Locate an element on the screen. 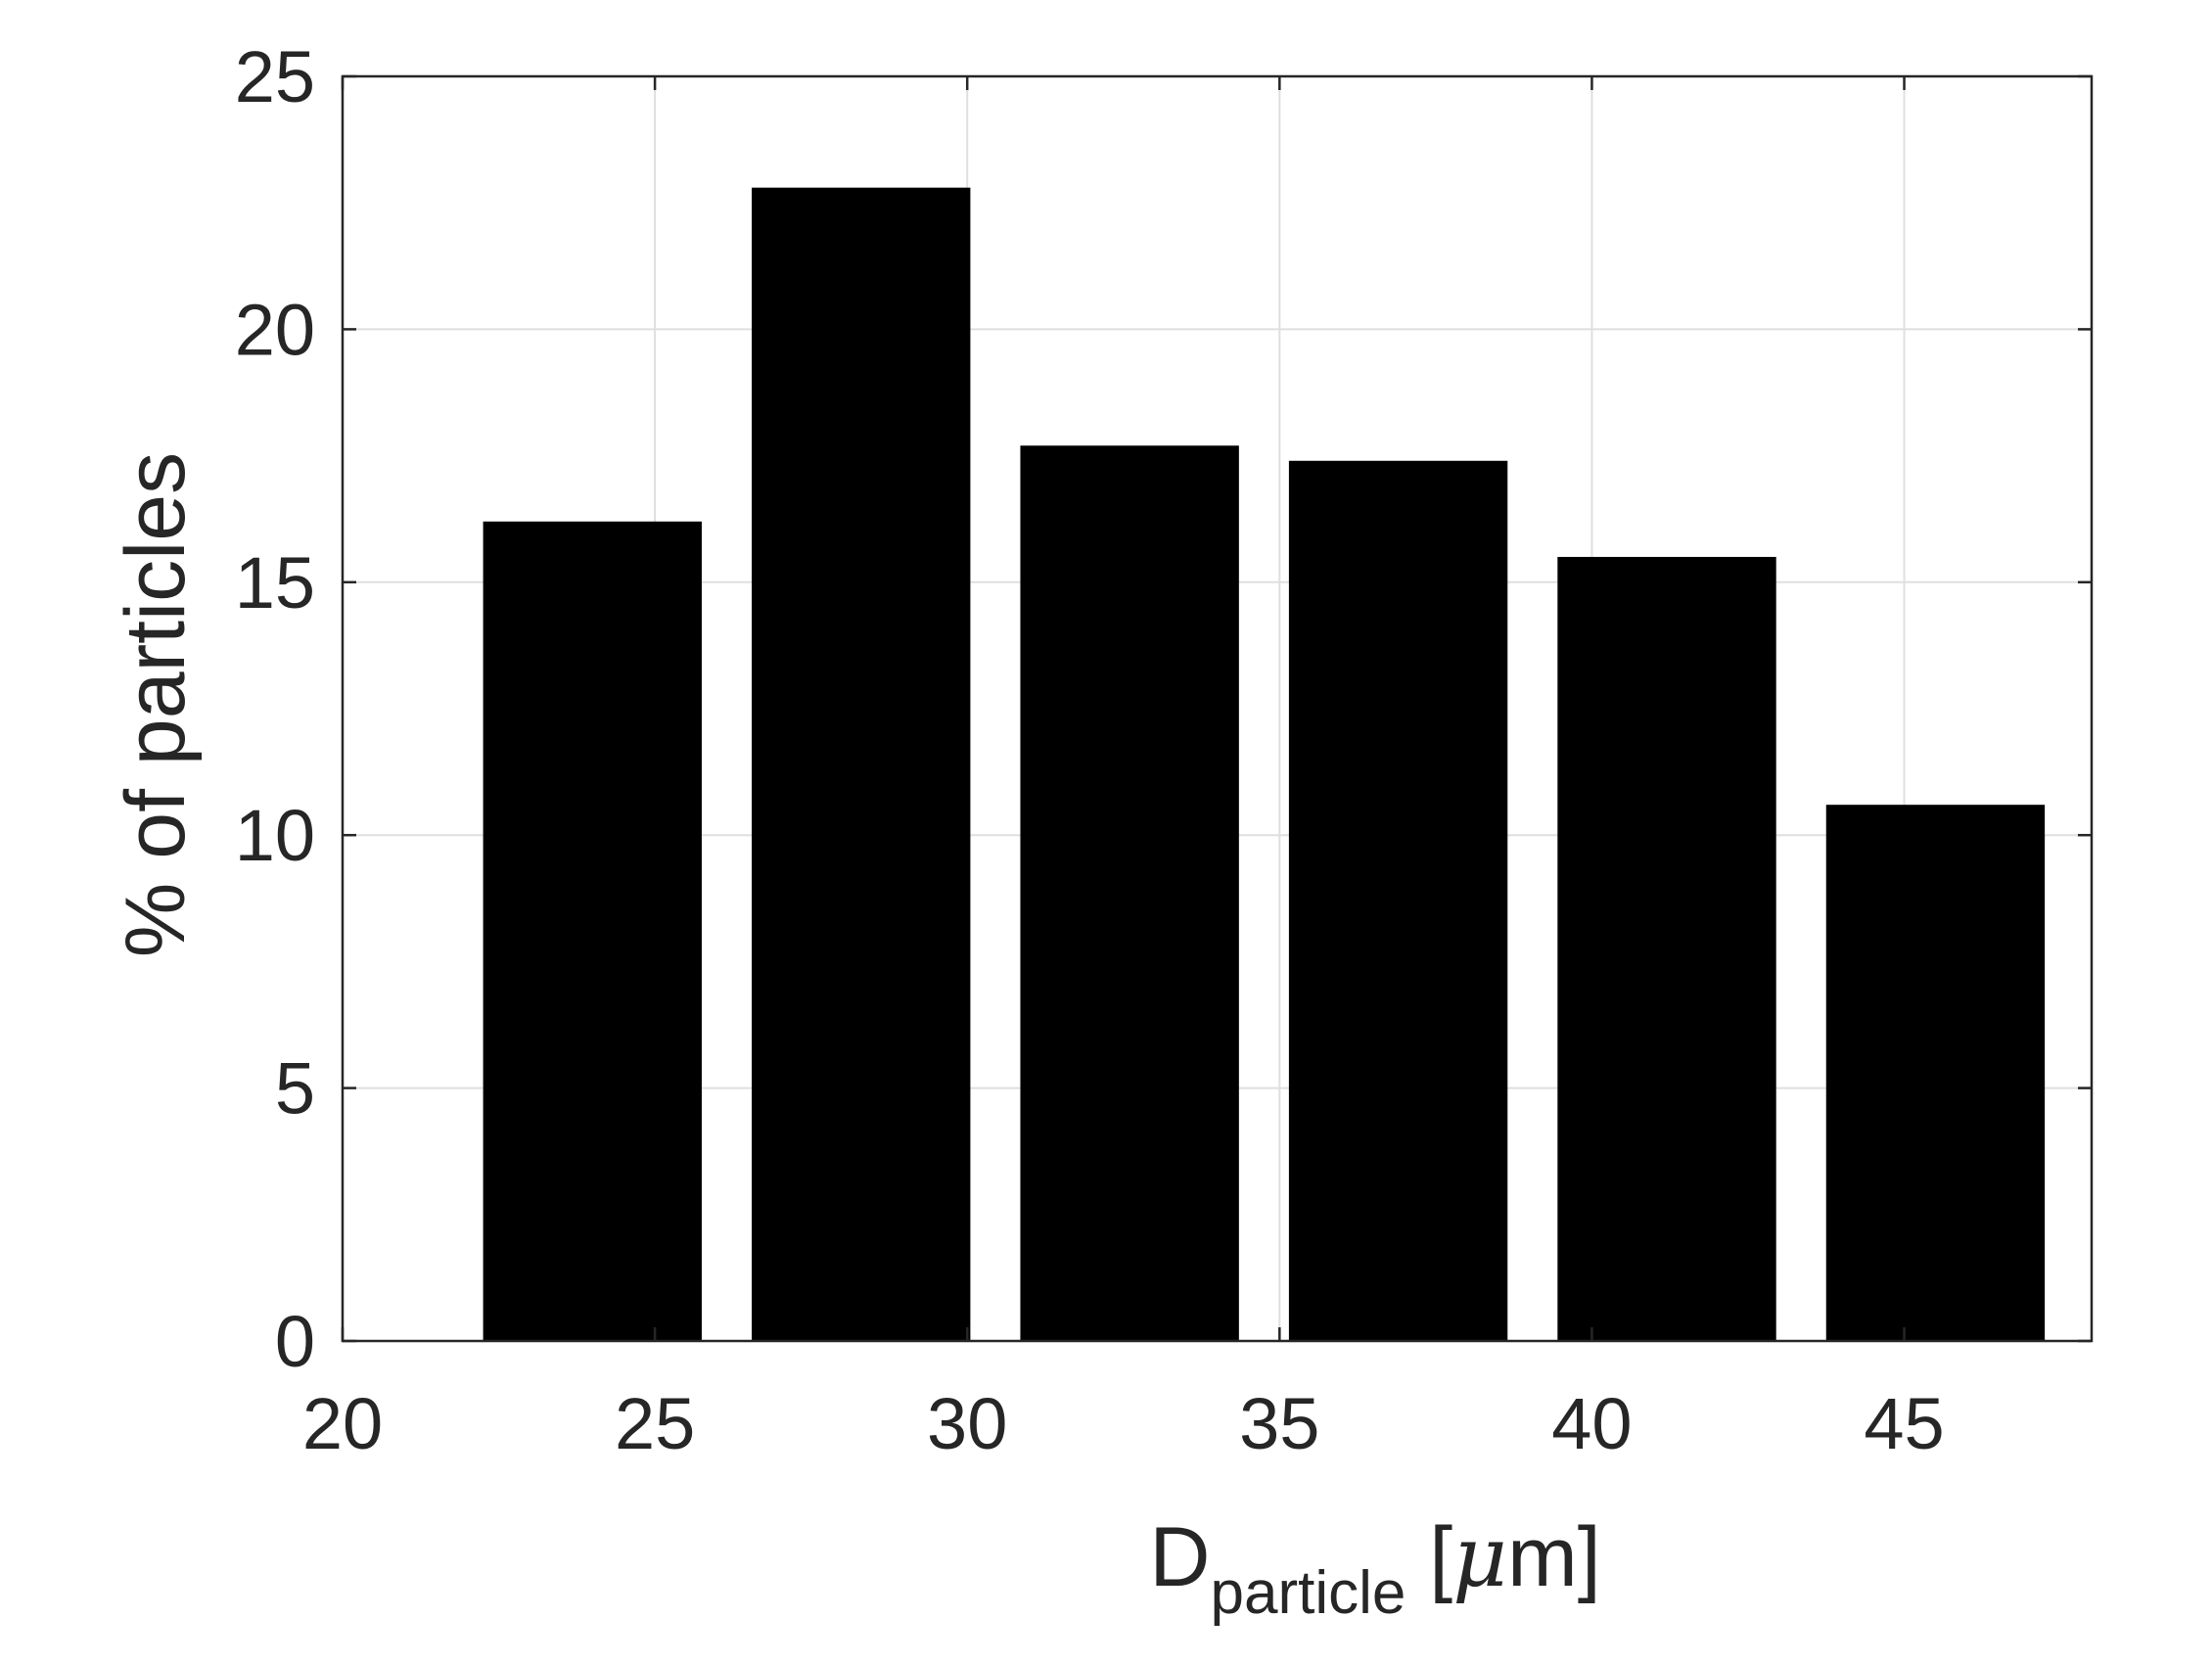  y-tick-label-25: 25 is located at coordinates (275, 77).